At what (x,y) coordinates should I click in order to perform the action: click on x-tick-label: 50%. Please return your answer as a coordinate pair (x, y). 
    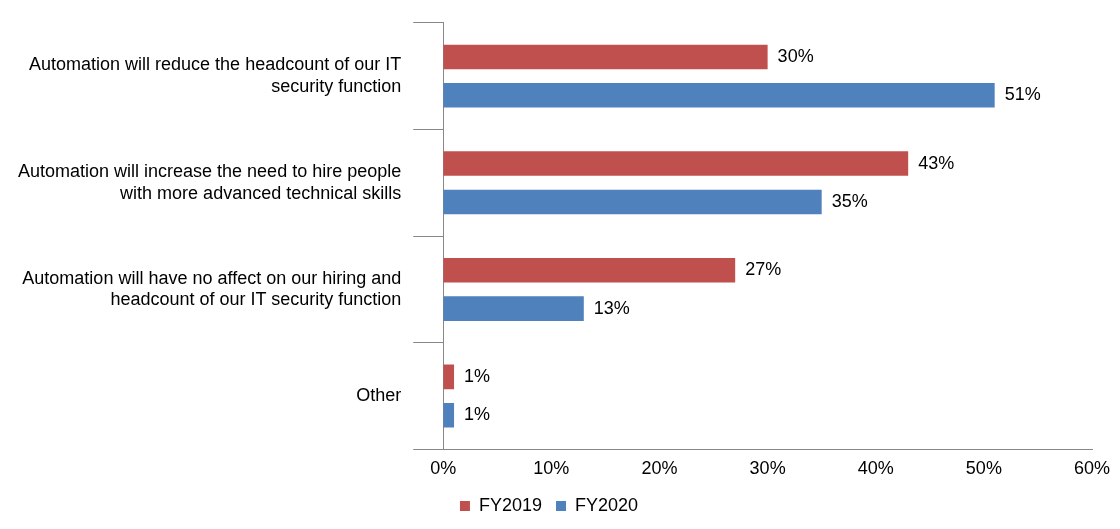
    Looking at the image, I should click on (983, 468).